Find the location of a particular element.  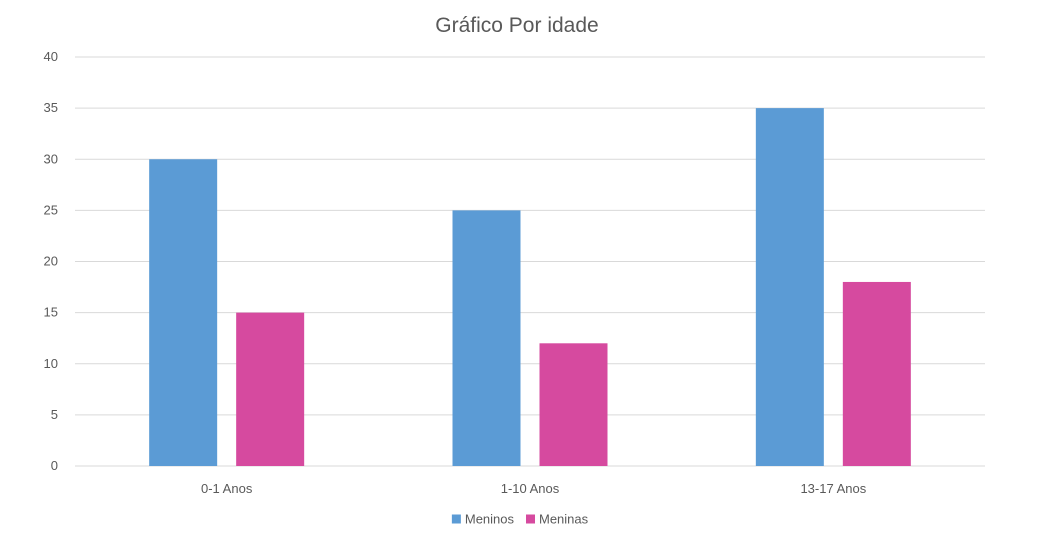

y-tick-label: 15 is located at coordinates (51, 312).